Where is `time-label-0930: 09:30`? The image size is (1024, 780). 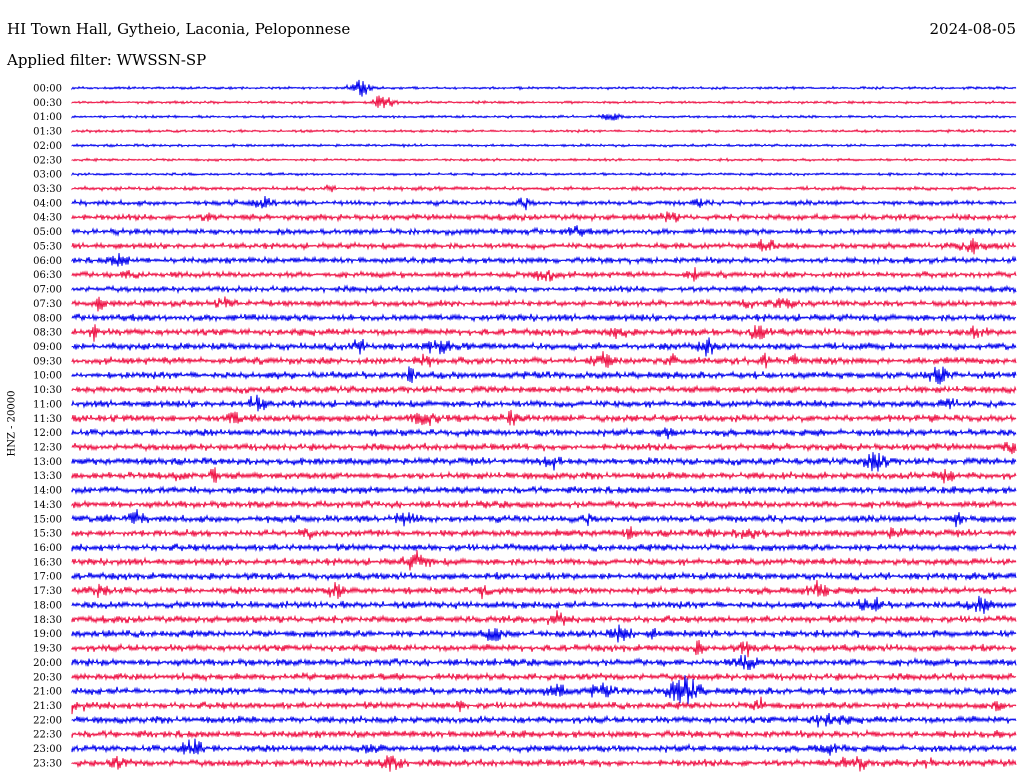
time-label-0930: 09:30 is located at coordinates (47, 361).